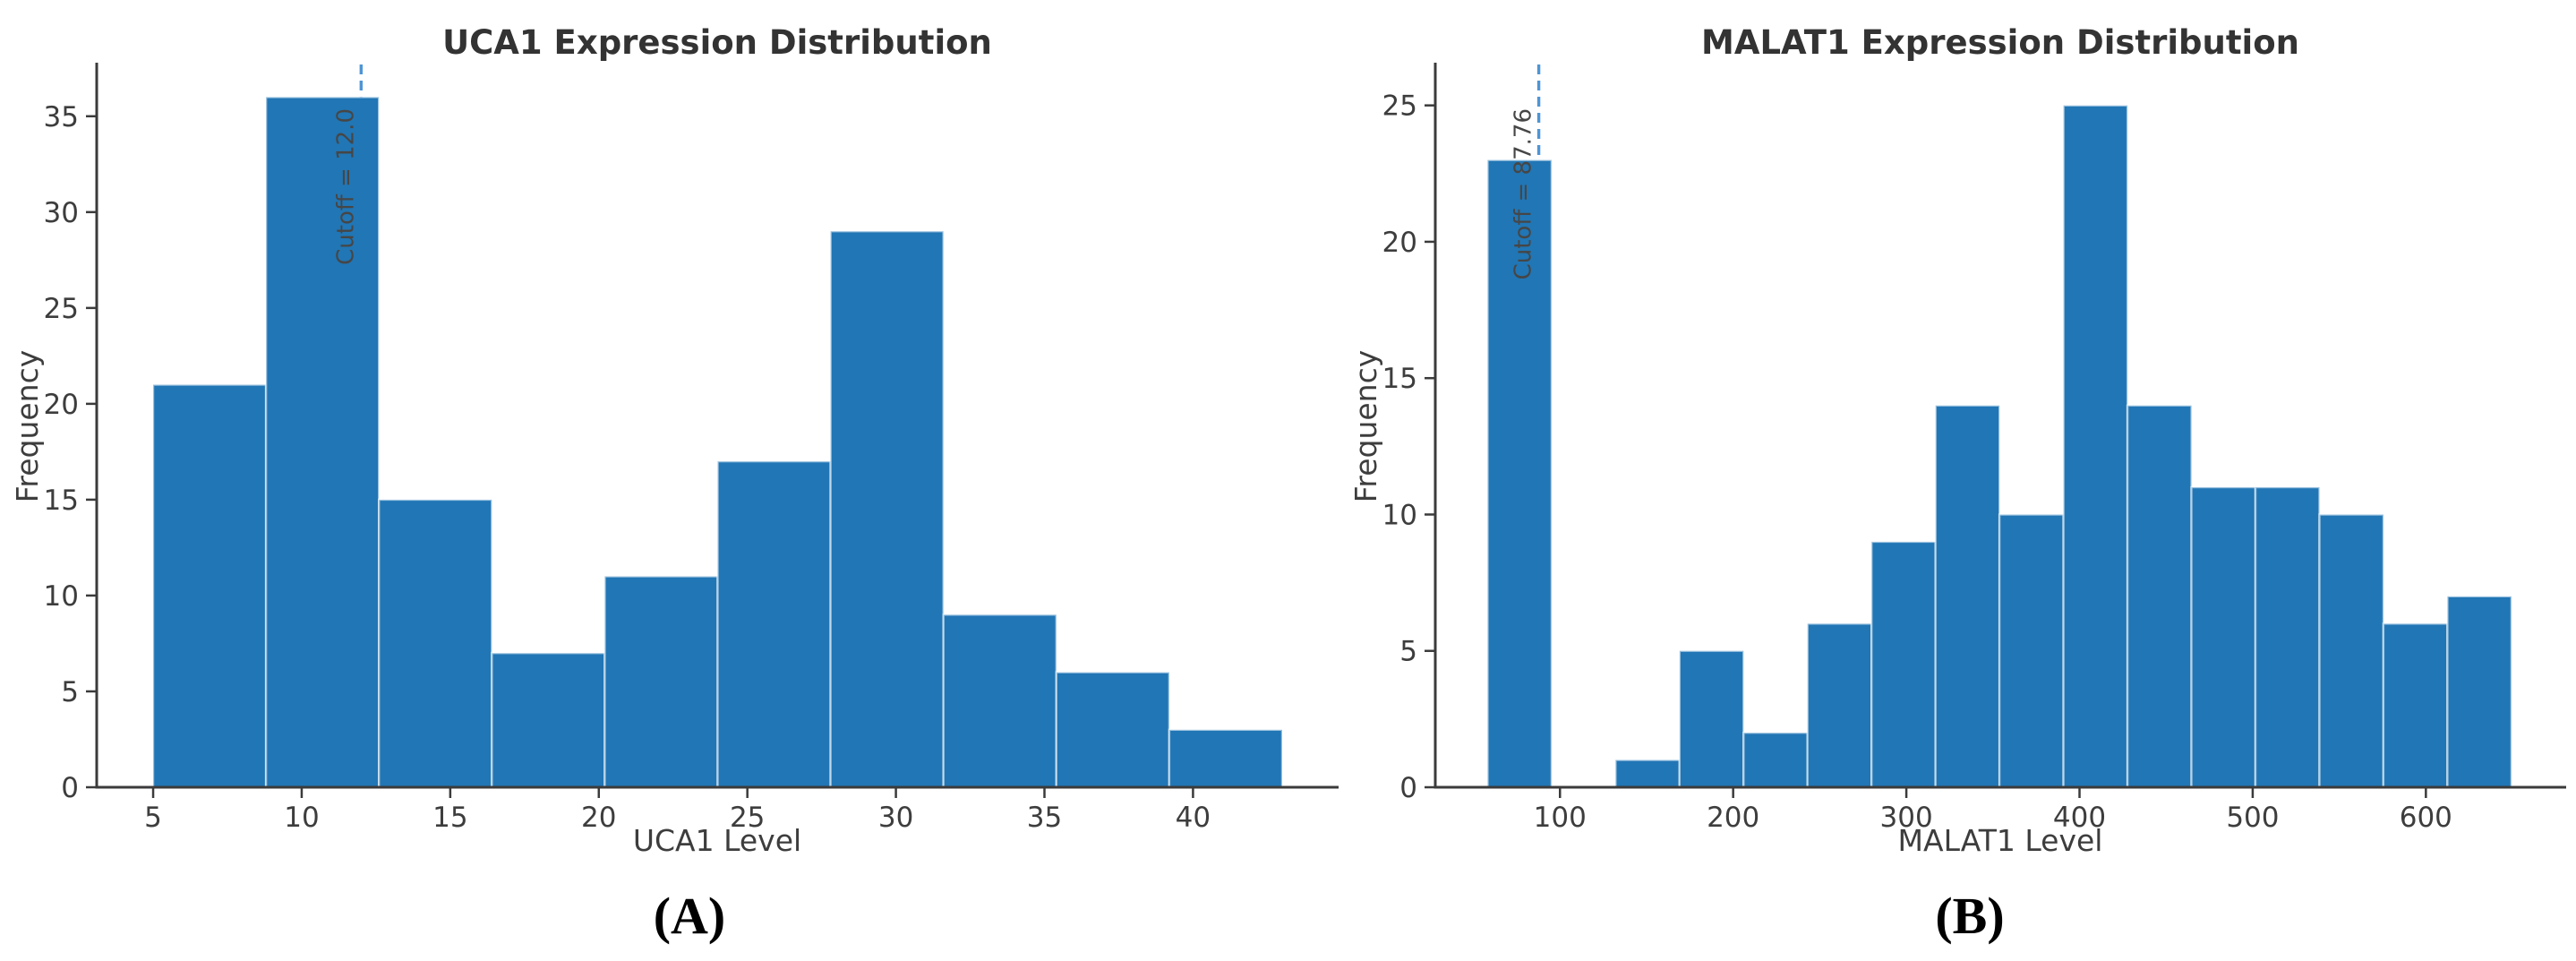 This screenshot has height=961, width=2576. I want to click on panel-a-caption: (A), so click(690, 916).